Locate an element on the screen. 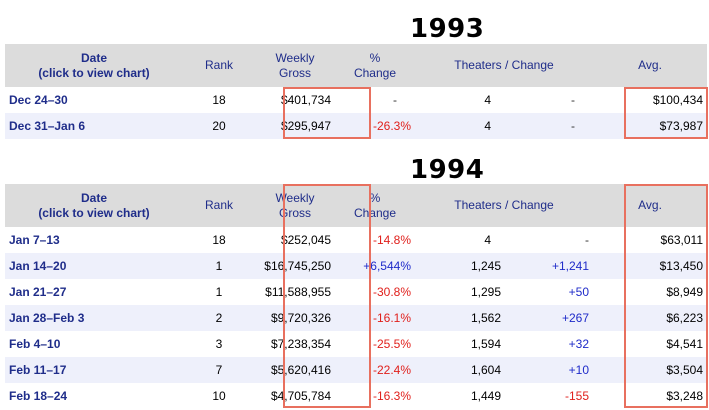 This screenshot has height=410, width=709. avg-cell: $73,987 is located at coordinates (650, 126).